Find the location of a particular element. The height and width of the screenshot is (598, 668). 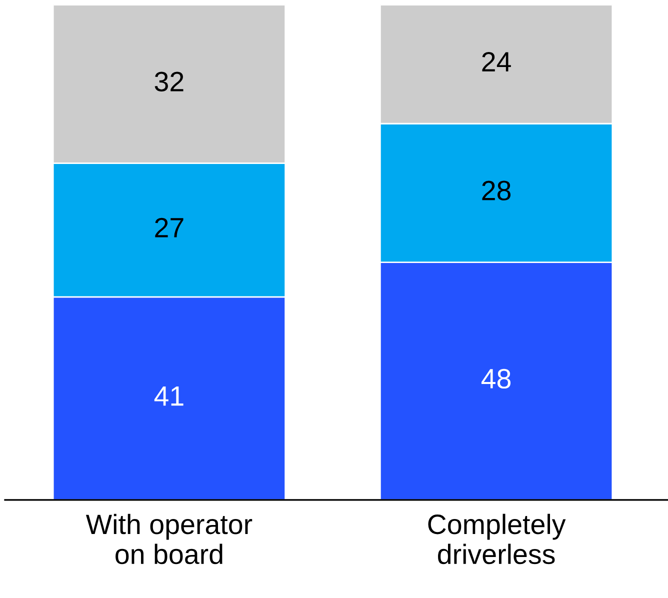

data-label: 27 is located at coordinates (169, 228).